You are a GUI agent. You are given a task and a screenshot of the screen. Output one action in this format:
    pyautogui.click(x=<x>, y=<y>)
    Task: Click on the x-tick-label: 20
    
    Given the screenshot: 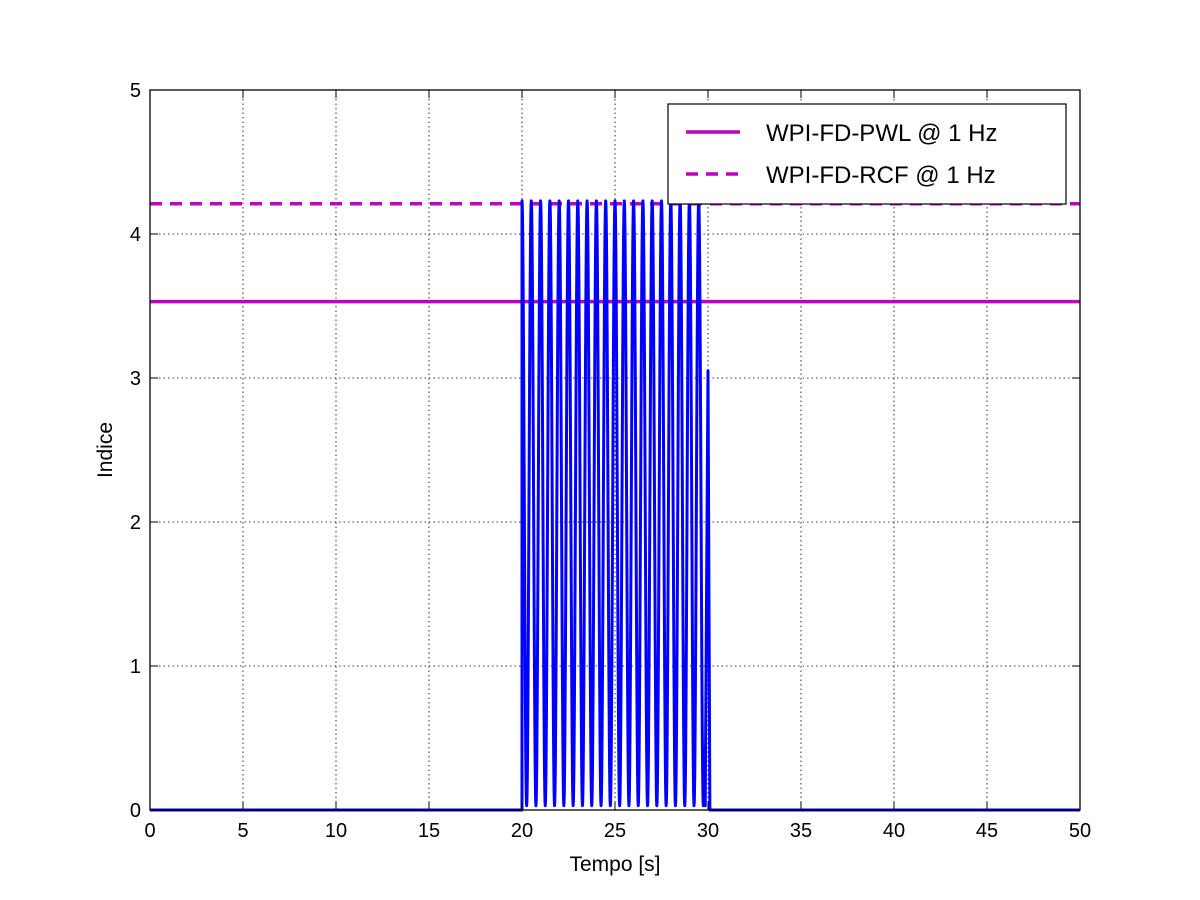 What is the action you would take?
    pyautogui.click(x=522, y=831)
    